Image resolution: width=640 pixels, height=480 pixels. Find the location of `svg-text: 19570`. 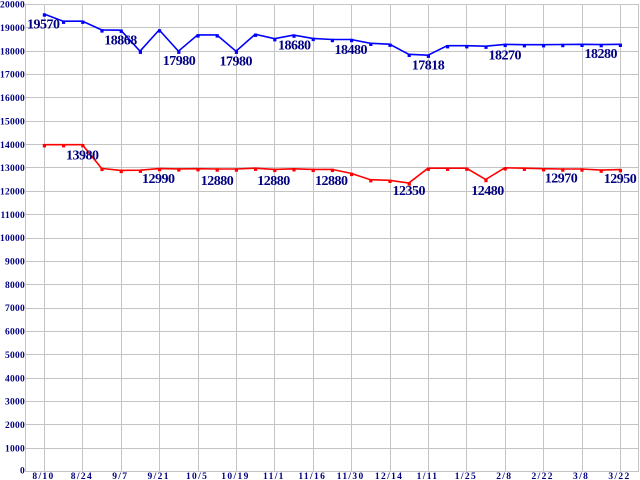

svg-text: 19570 is located at coordinates (43, 25).